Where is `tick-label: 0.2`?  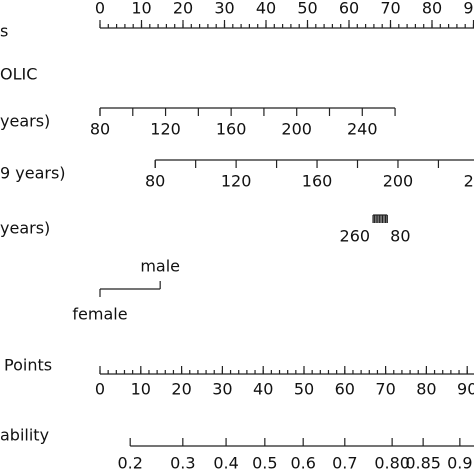 tick-label: 0.2 is located at coordinates (129, 463).